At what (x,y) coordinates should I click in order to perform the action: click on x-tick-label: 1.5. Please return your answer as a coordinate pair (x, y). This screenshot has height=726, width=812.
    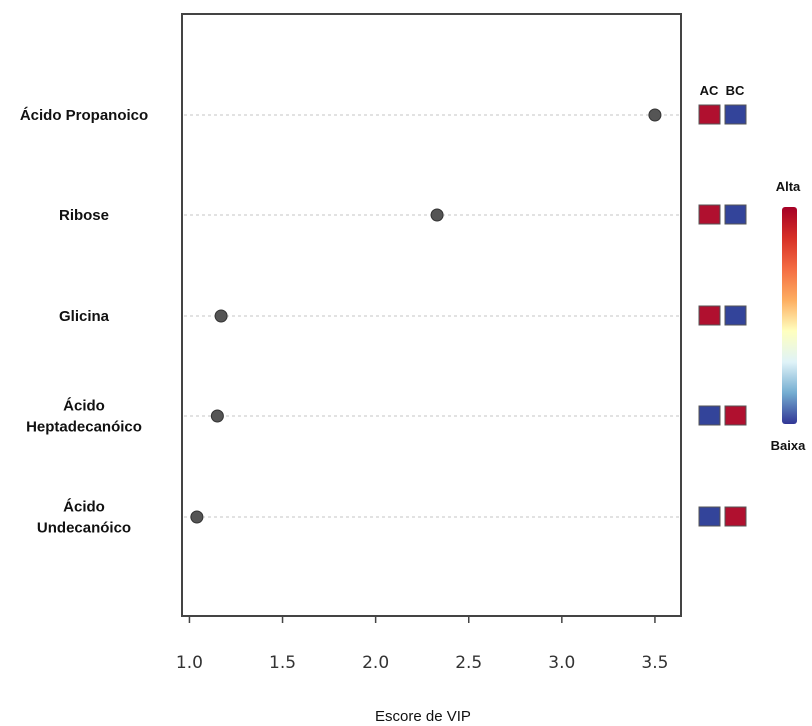
    Looking at the image, I should click on (282, 663).